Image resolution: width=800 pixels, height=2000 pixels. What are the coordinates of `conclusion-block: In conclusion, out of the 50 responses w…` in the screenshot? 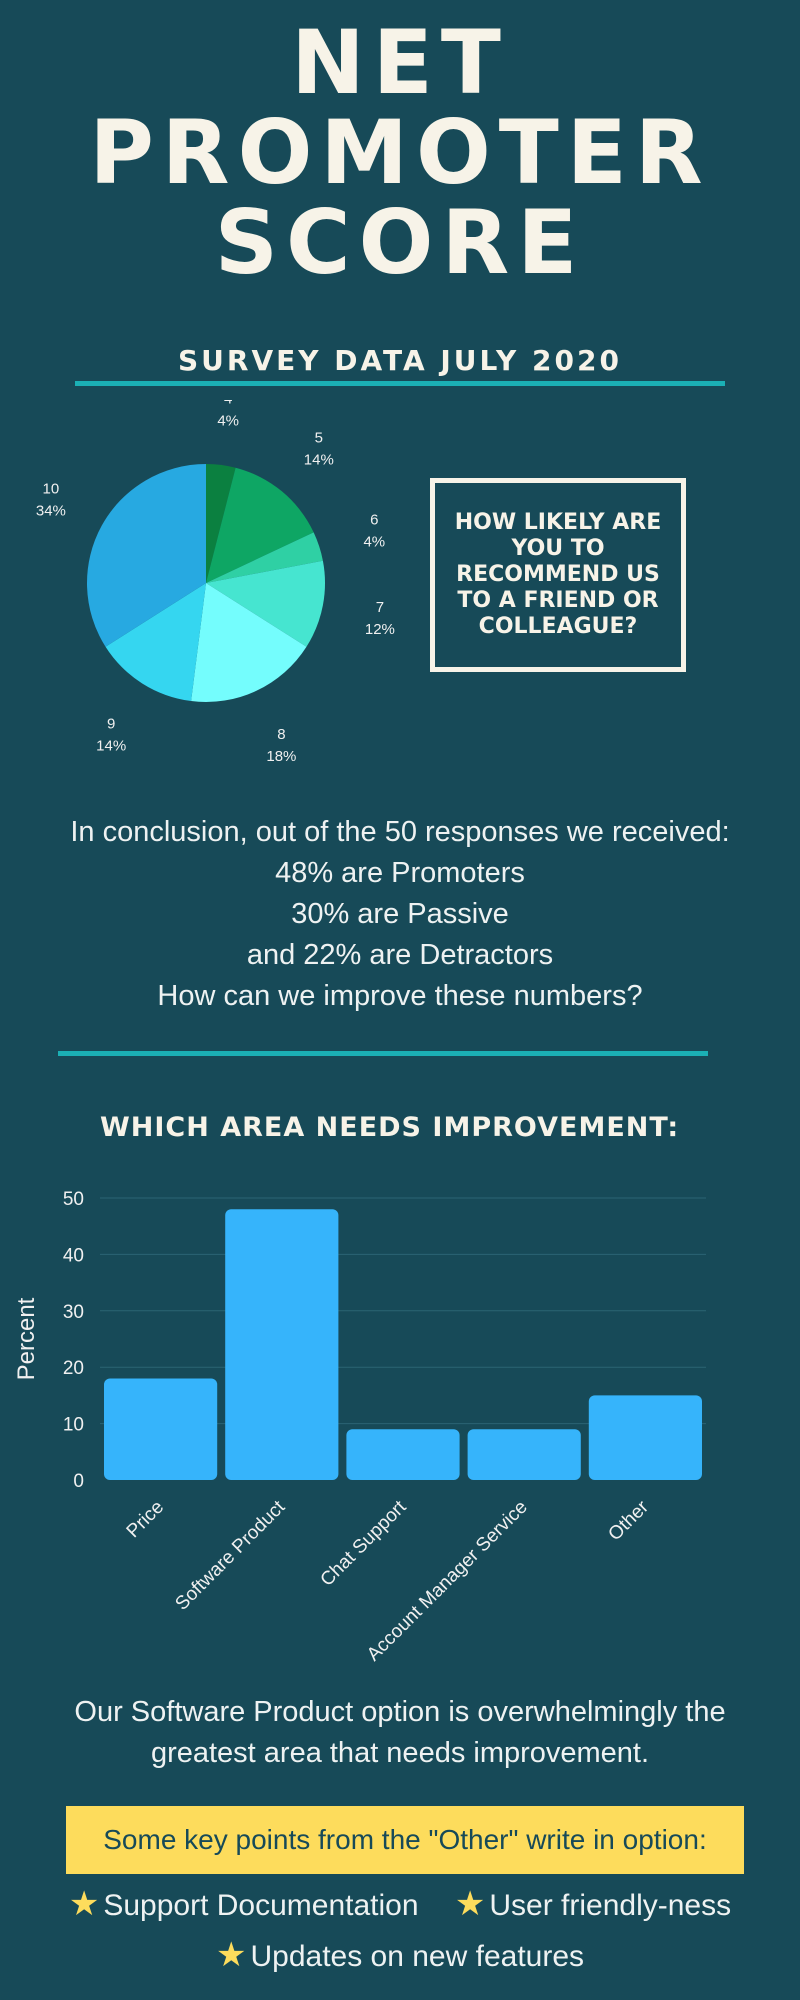 It's located at (400, 914).